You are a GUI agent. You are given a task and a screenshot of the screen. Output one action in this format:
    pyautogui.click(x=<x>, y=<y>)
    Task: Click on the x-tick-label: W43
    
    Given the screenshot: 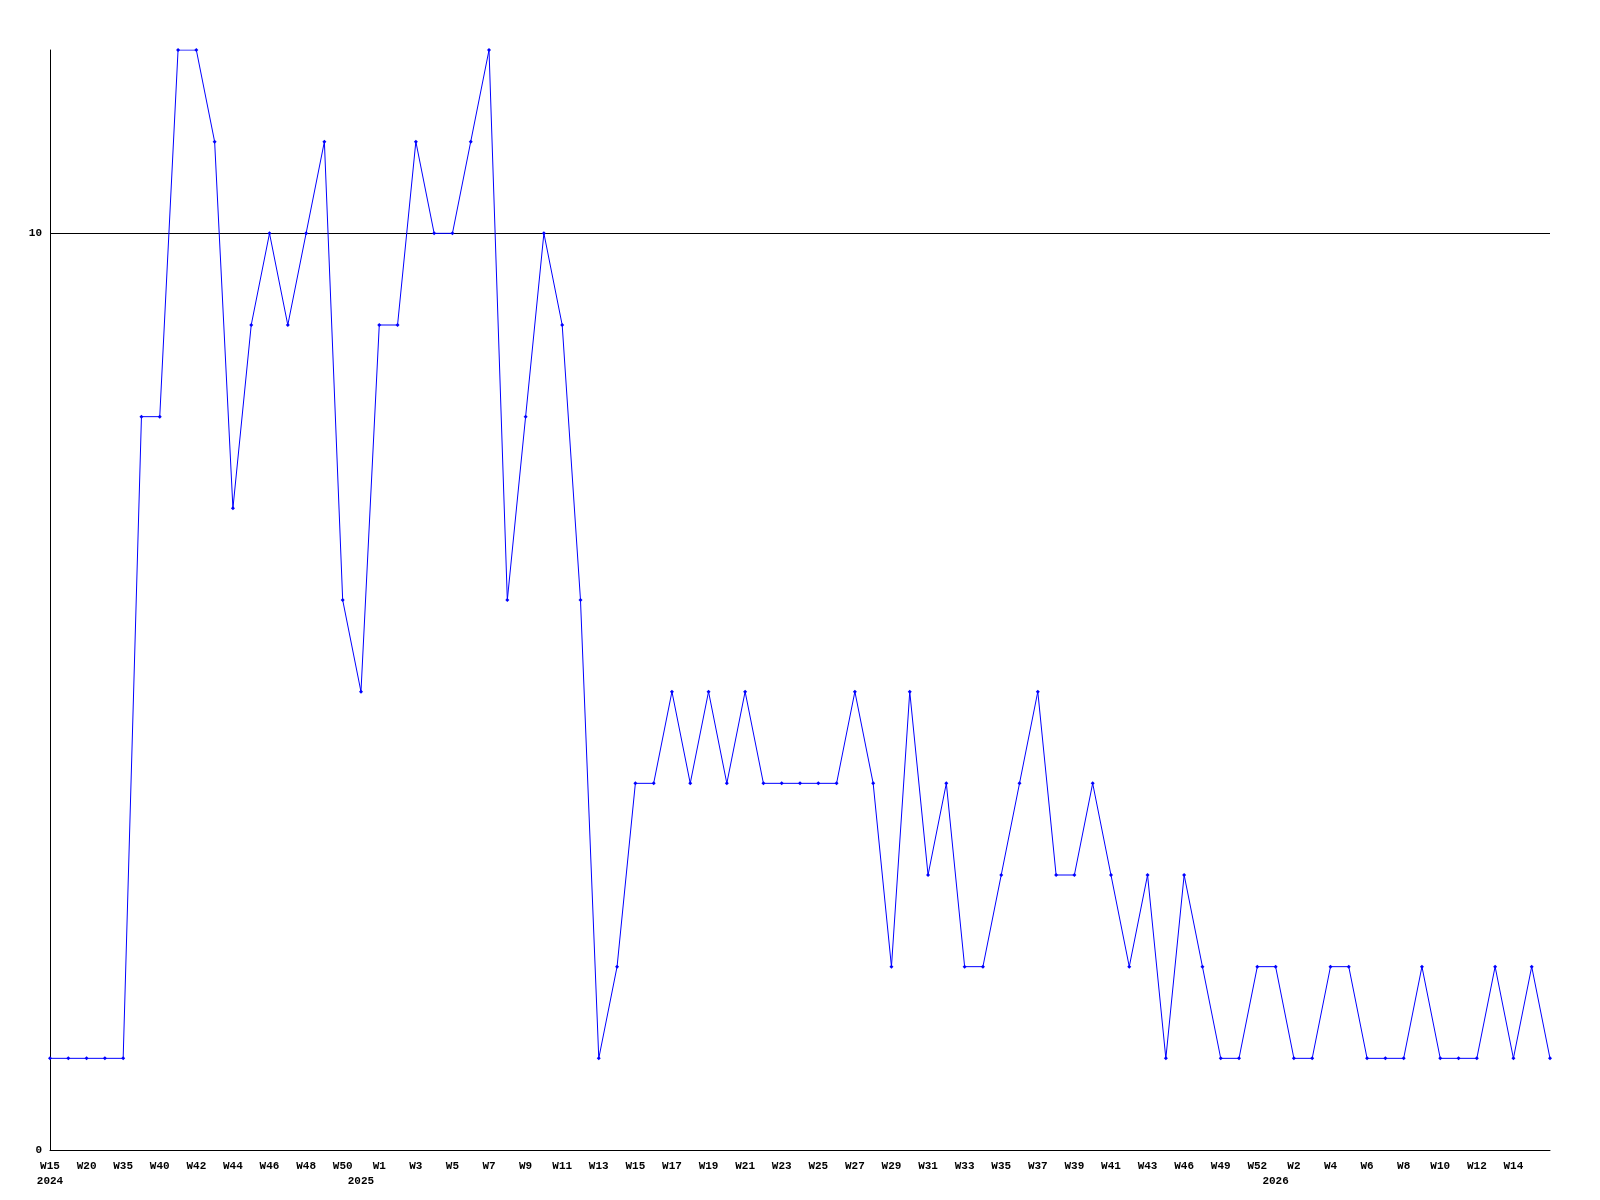 What is the action you would take?
    pyautogui.click(x=1147, y=1165)
    